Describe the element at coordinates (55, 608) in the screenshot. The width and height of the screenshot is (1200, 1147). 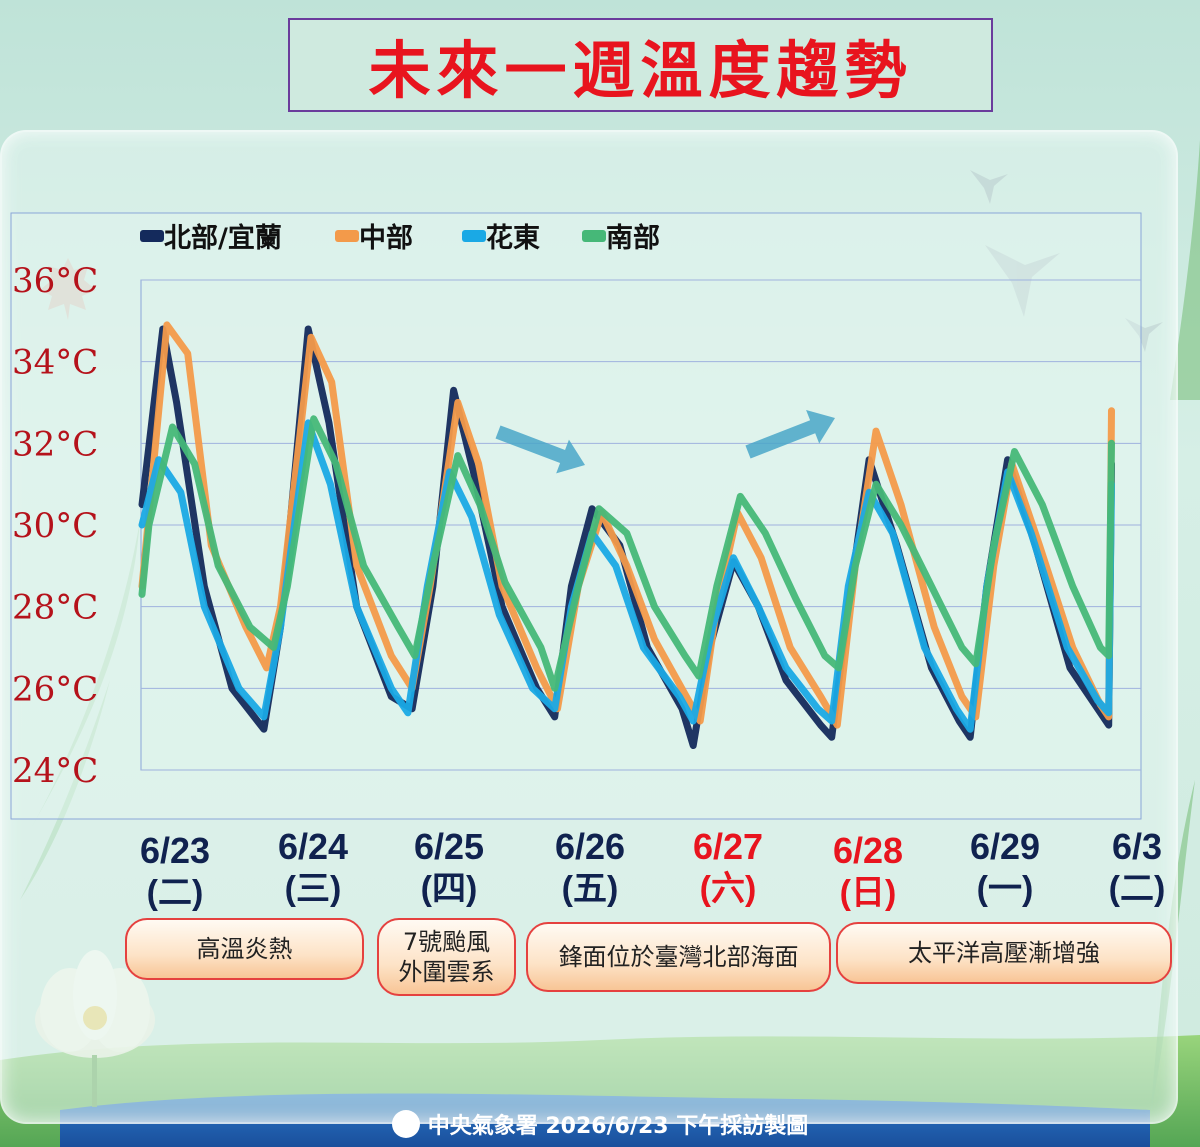
I see `y-tick-label: 28°C` at that location.